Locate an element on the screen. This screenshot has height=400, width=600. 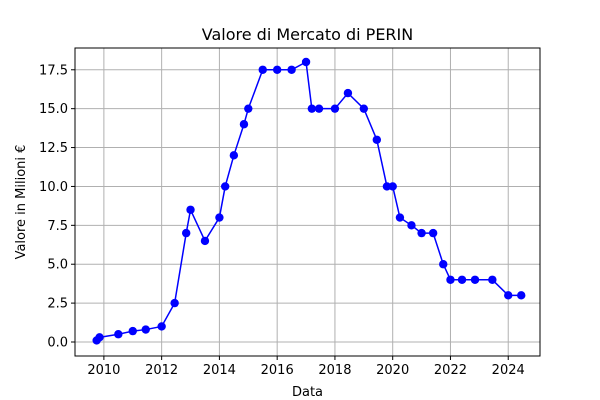
x-tick-label: 2018 is located at coordinates (334, 370).